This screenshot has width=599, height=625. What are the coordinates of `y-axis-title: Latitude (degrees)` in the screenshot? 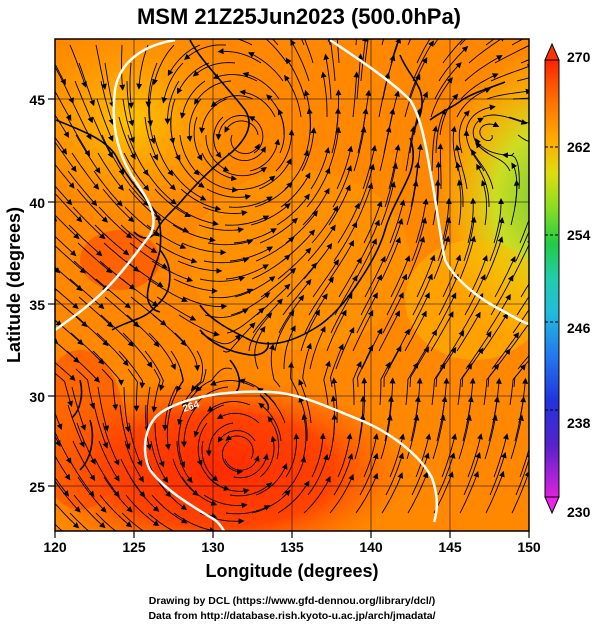 It's located at (14, 285).